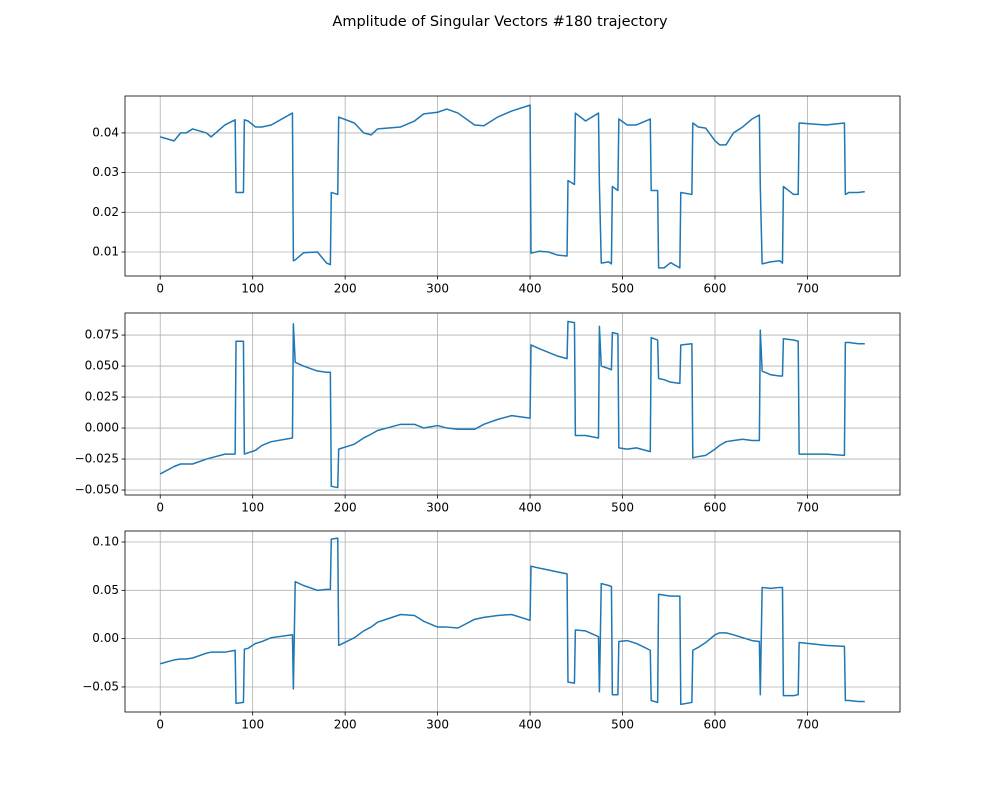 This screenshot has width=1000, height=800. Describe the element at coordinates (105, 212) in the screenshot. I see `y-tick-label: 0.02` at that location.